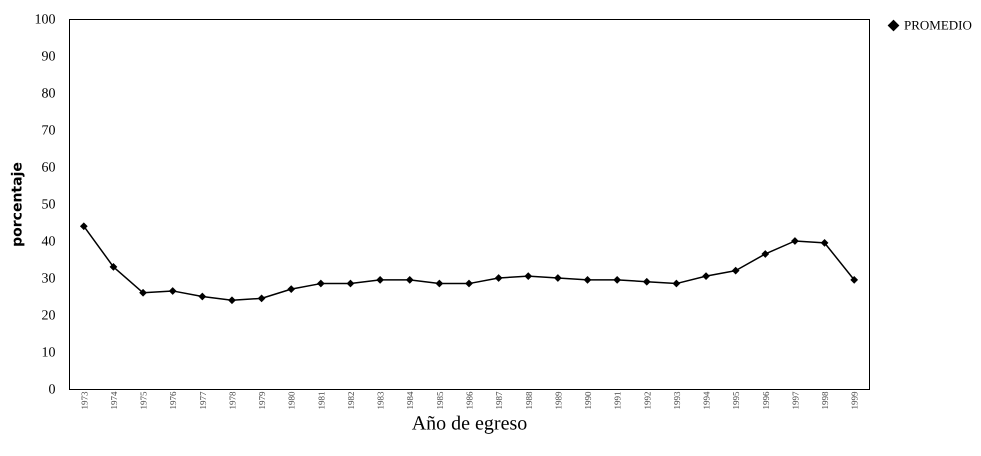 This screenshot has width=981, height=456. Describe the element at coordinates (707, 400) in the screenshot. I see `x-tick-label: 1994` at that location.